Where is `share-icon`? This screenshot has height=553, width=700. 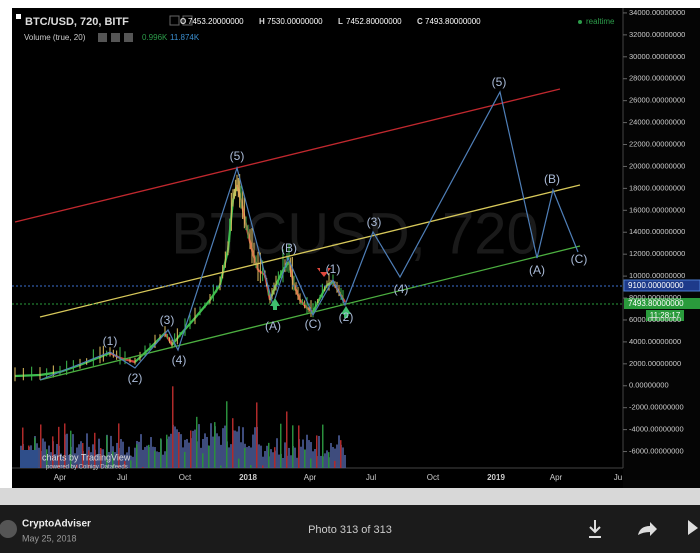 share-icon is located at coordinates (647, 529).